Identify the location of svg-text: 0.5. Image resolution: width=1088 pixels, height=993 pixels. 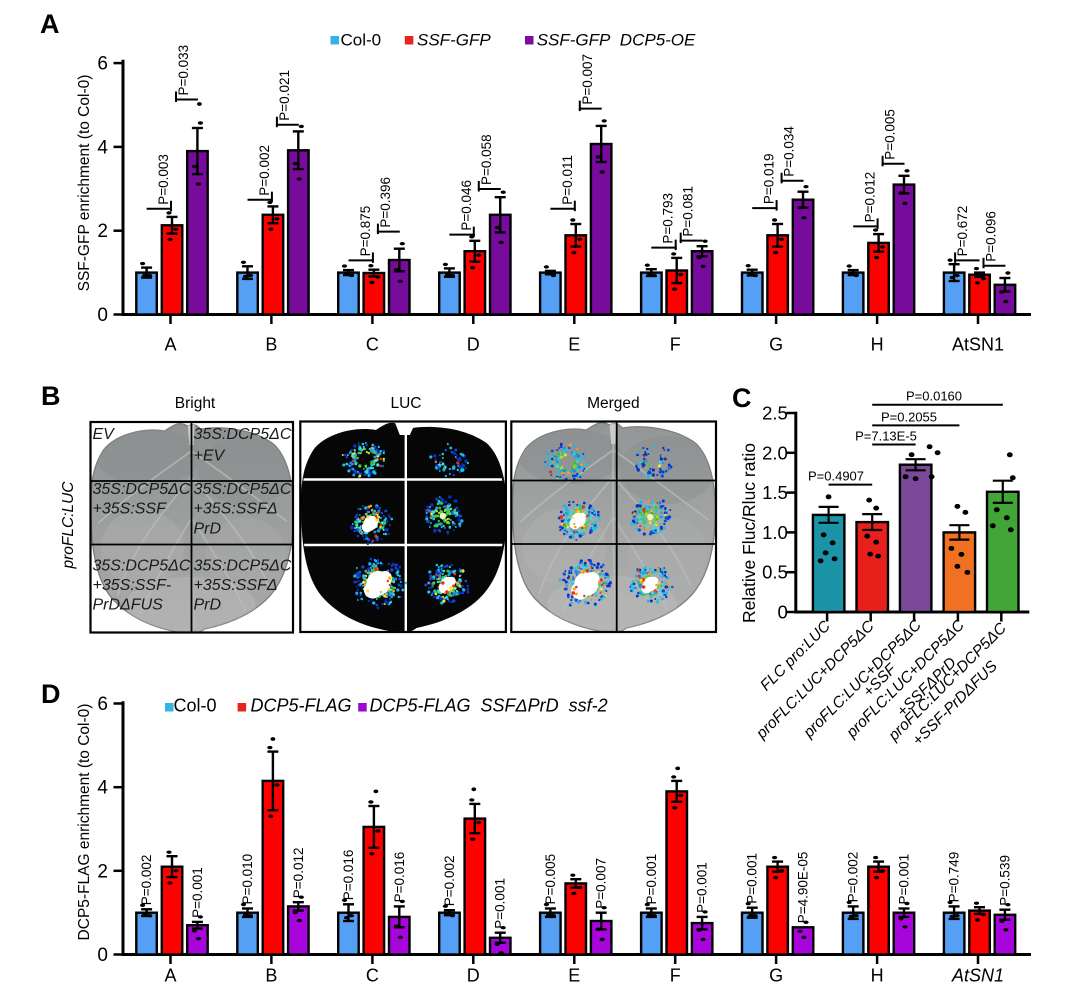
(775, 572).